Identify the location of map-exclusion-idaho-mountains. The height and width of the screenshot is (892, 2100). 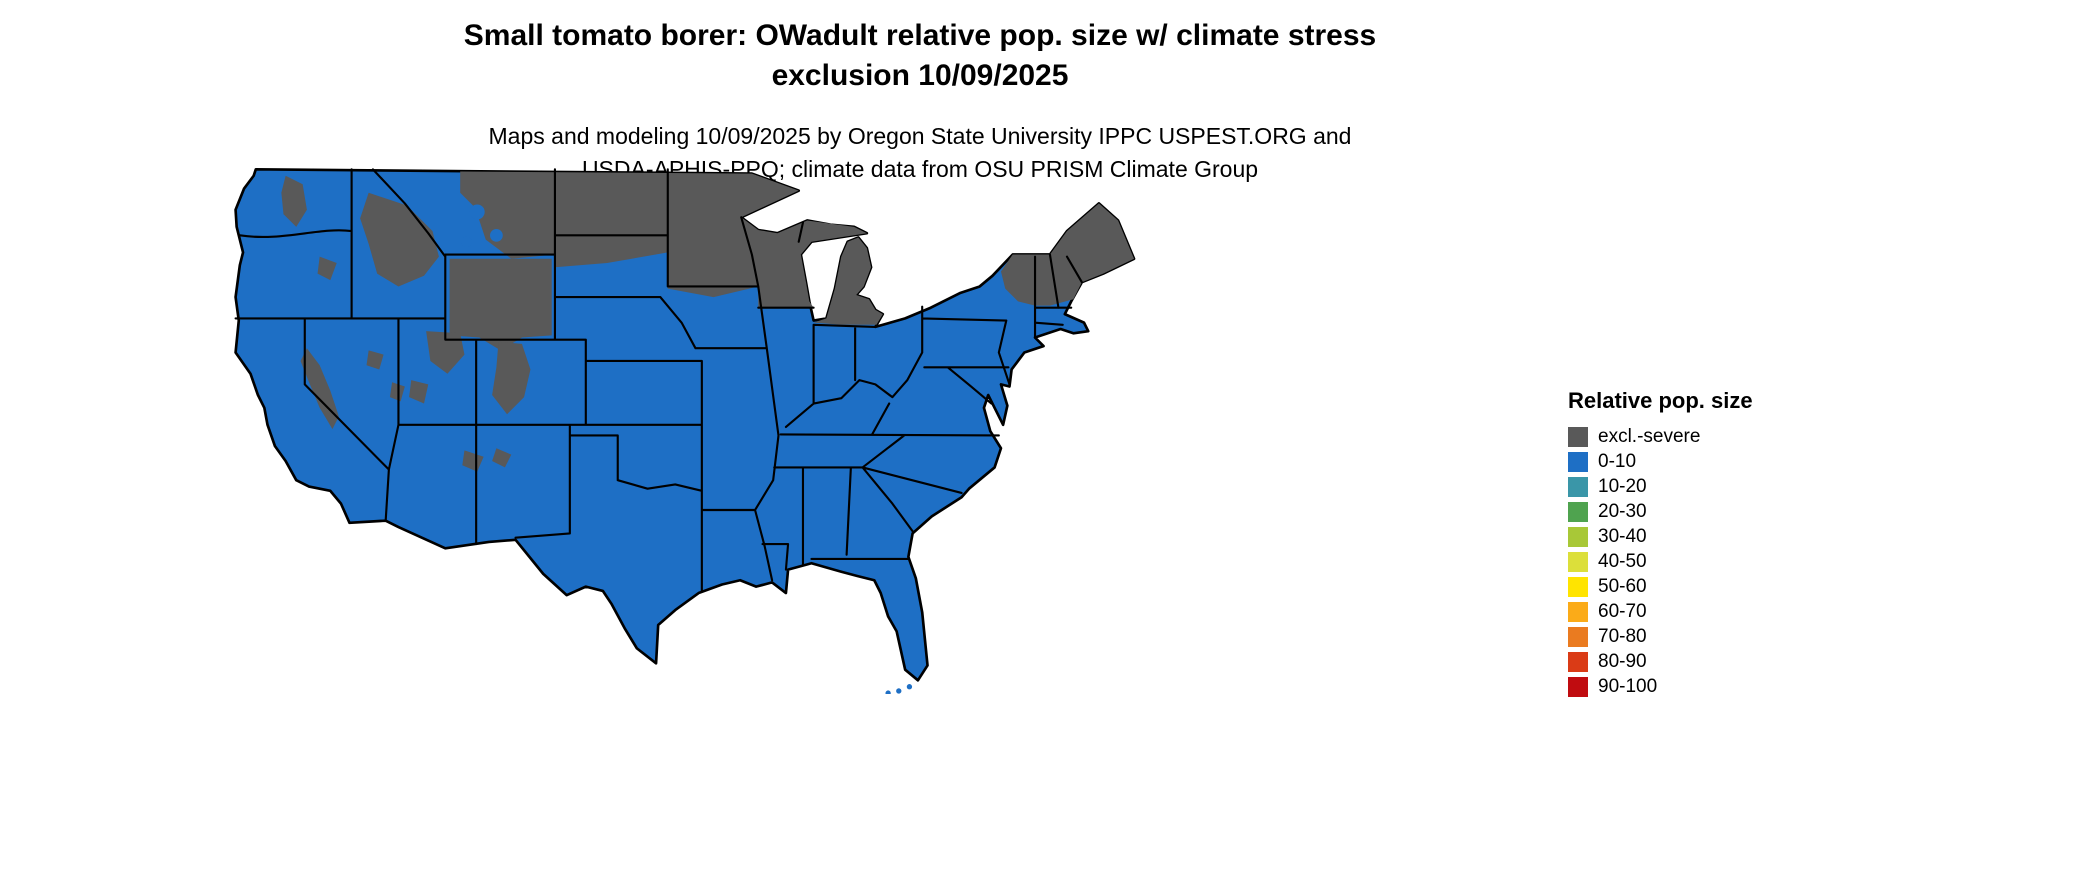
(399, 239).